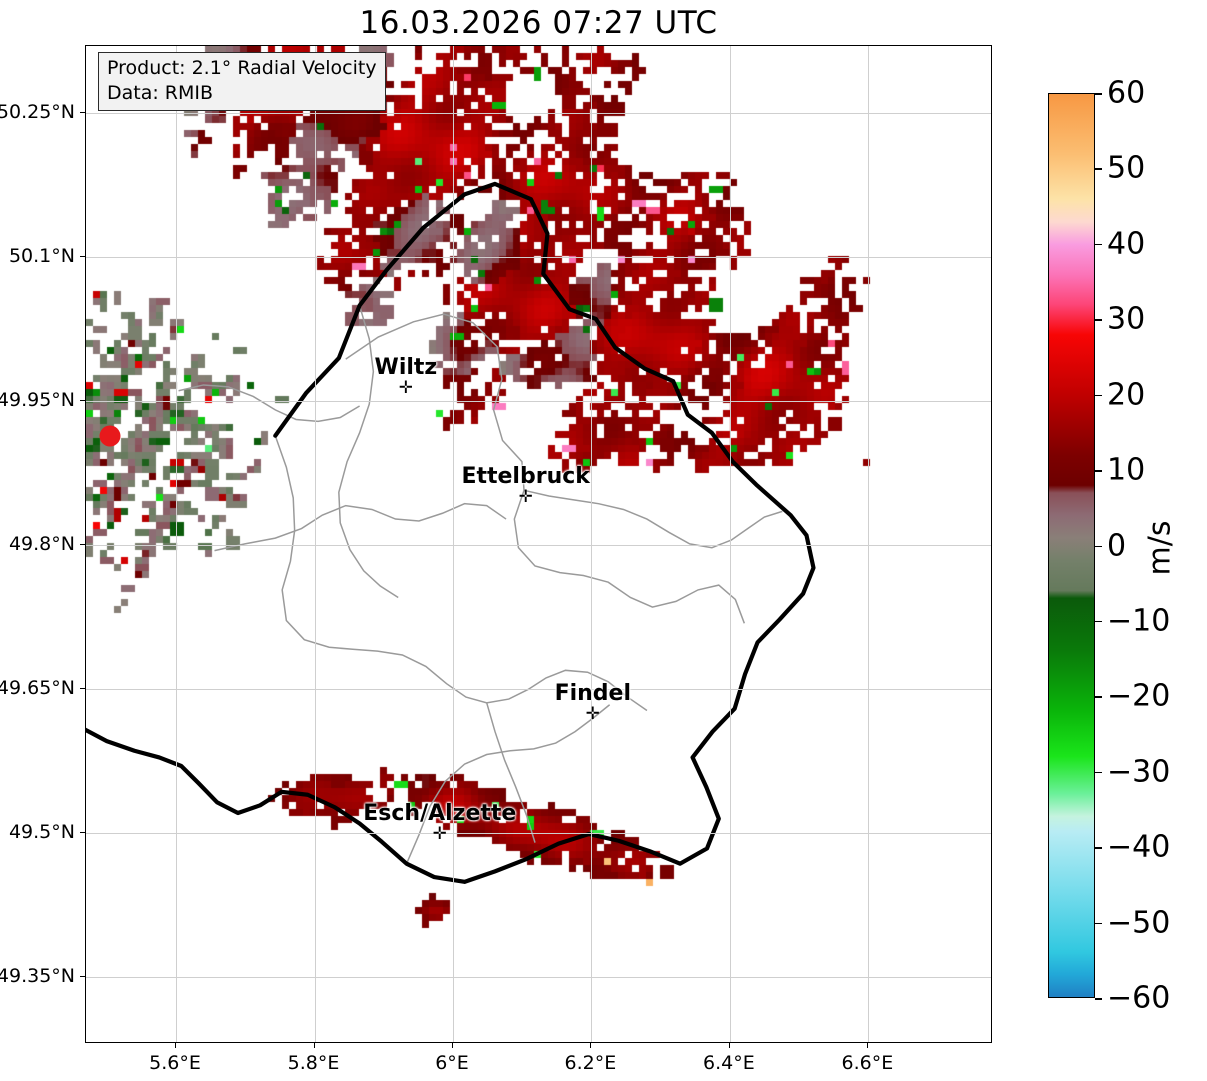 The height and width of the screenshot is (1081, 1207). I want to click on colorbar-gradient, so click(1071, 545).